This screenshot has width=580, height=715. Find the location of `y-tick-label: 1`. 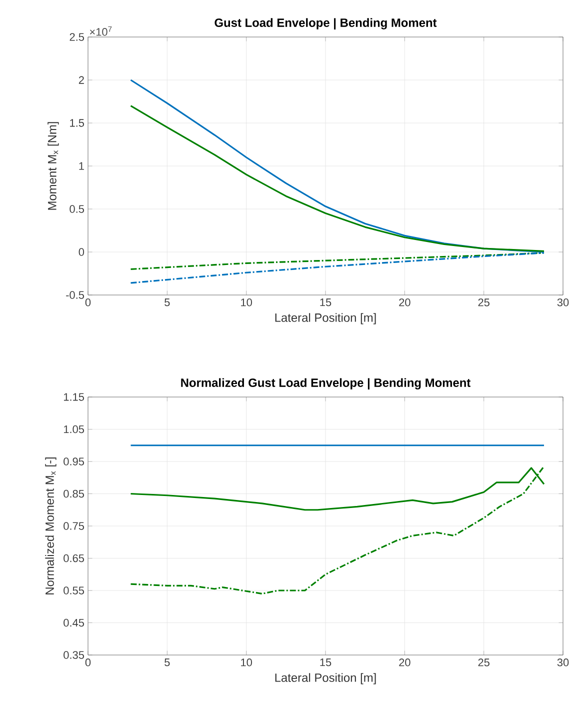

y-tick-label: 1 is located at coordinates (81, 166).